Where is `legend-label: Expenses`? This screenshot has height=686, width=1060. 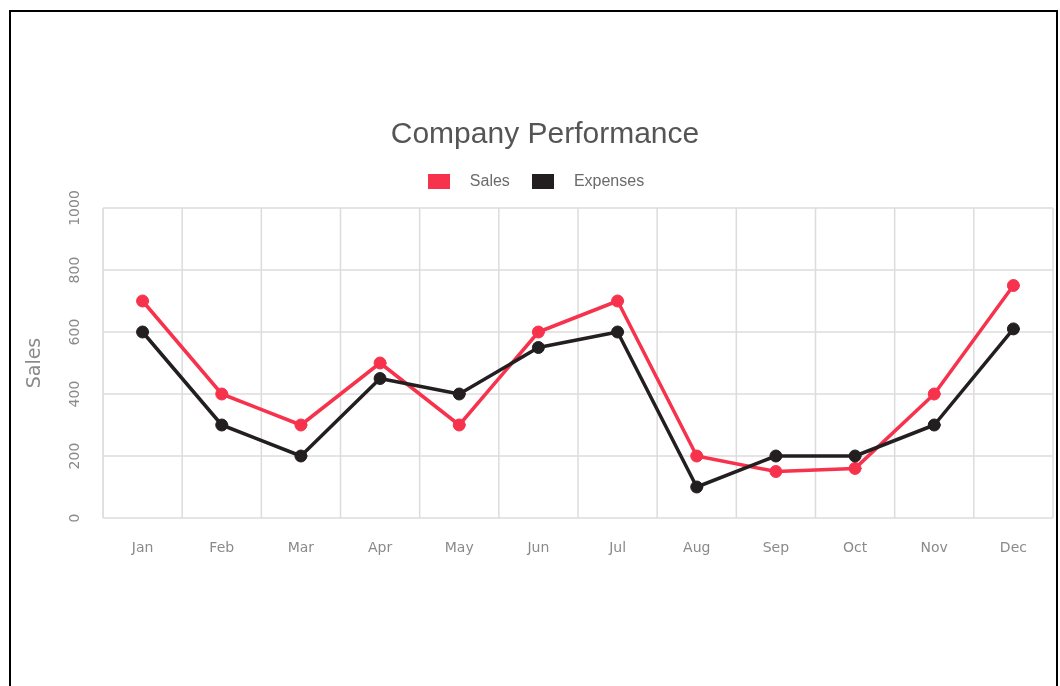 legend-label: Expenses is located at coordinates (609, 181).